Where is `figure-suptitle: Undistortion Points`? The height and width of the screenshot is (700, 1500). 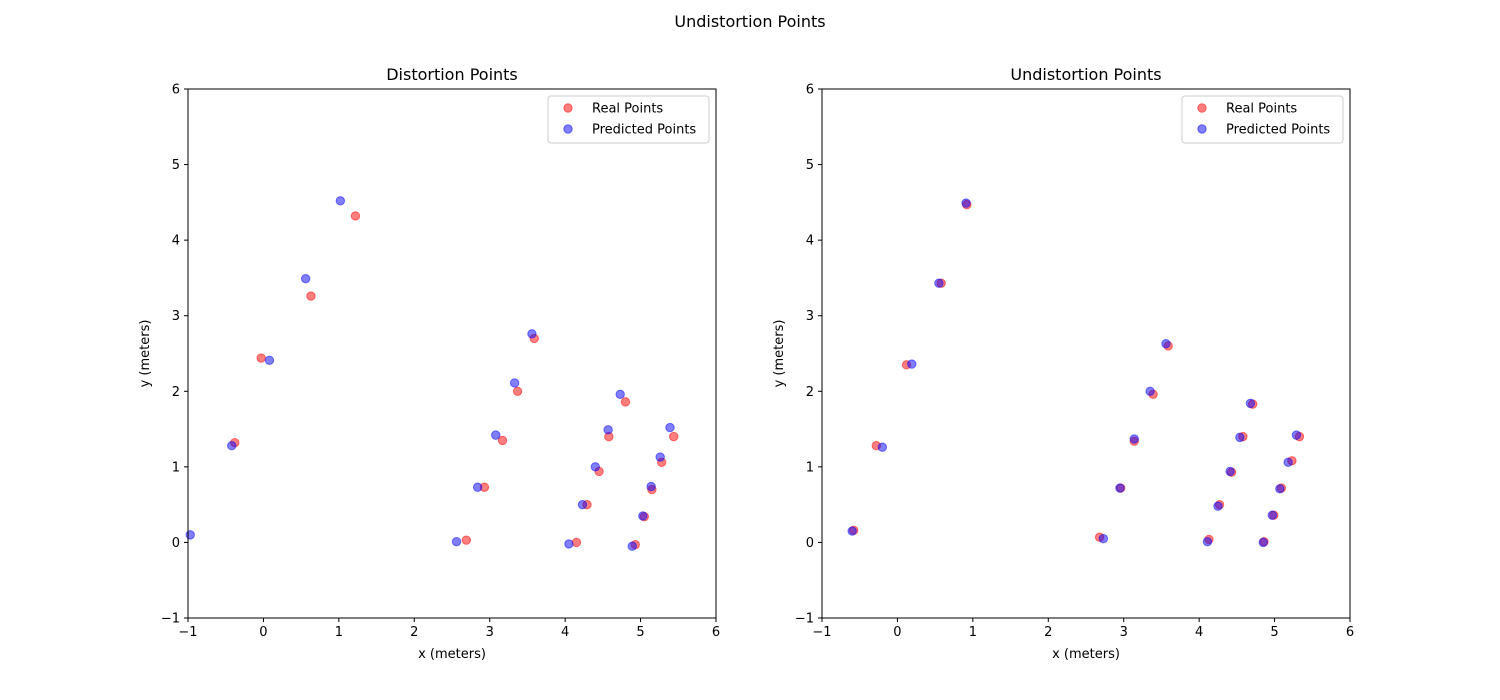
figure-suptitle: Undistortion Points is located at coordinates (749, 21).